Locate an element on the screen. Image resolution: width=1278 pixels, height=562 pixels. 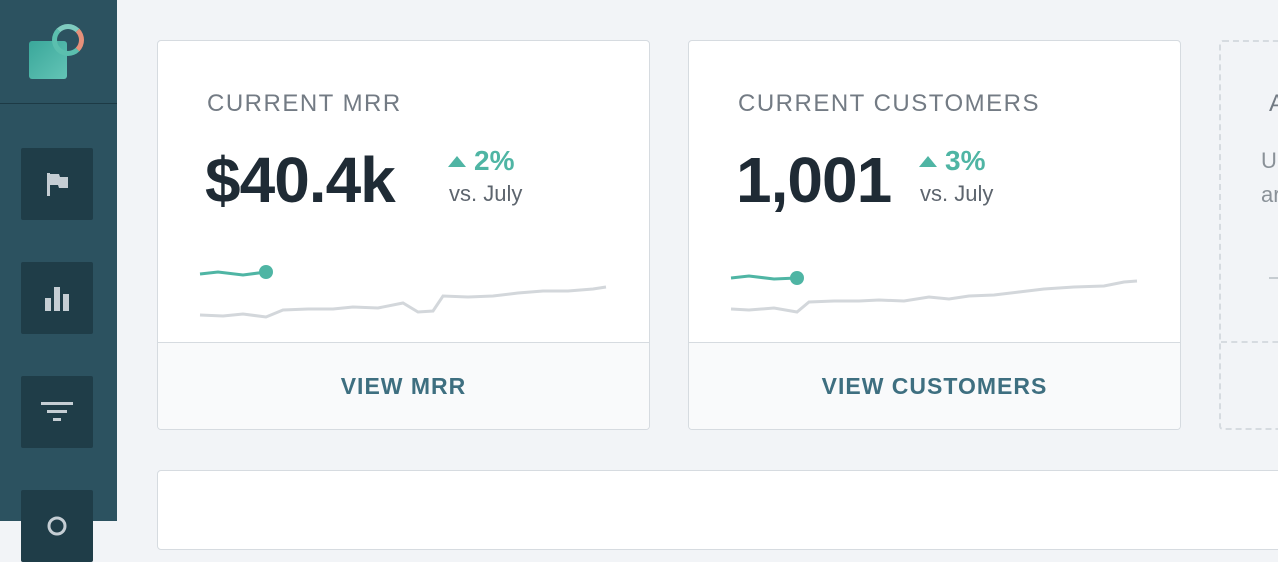
customers-sparkline is located at coordinates (934, 292).